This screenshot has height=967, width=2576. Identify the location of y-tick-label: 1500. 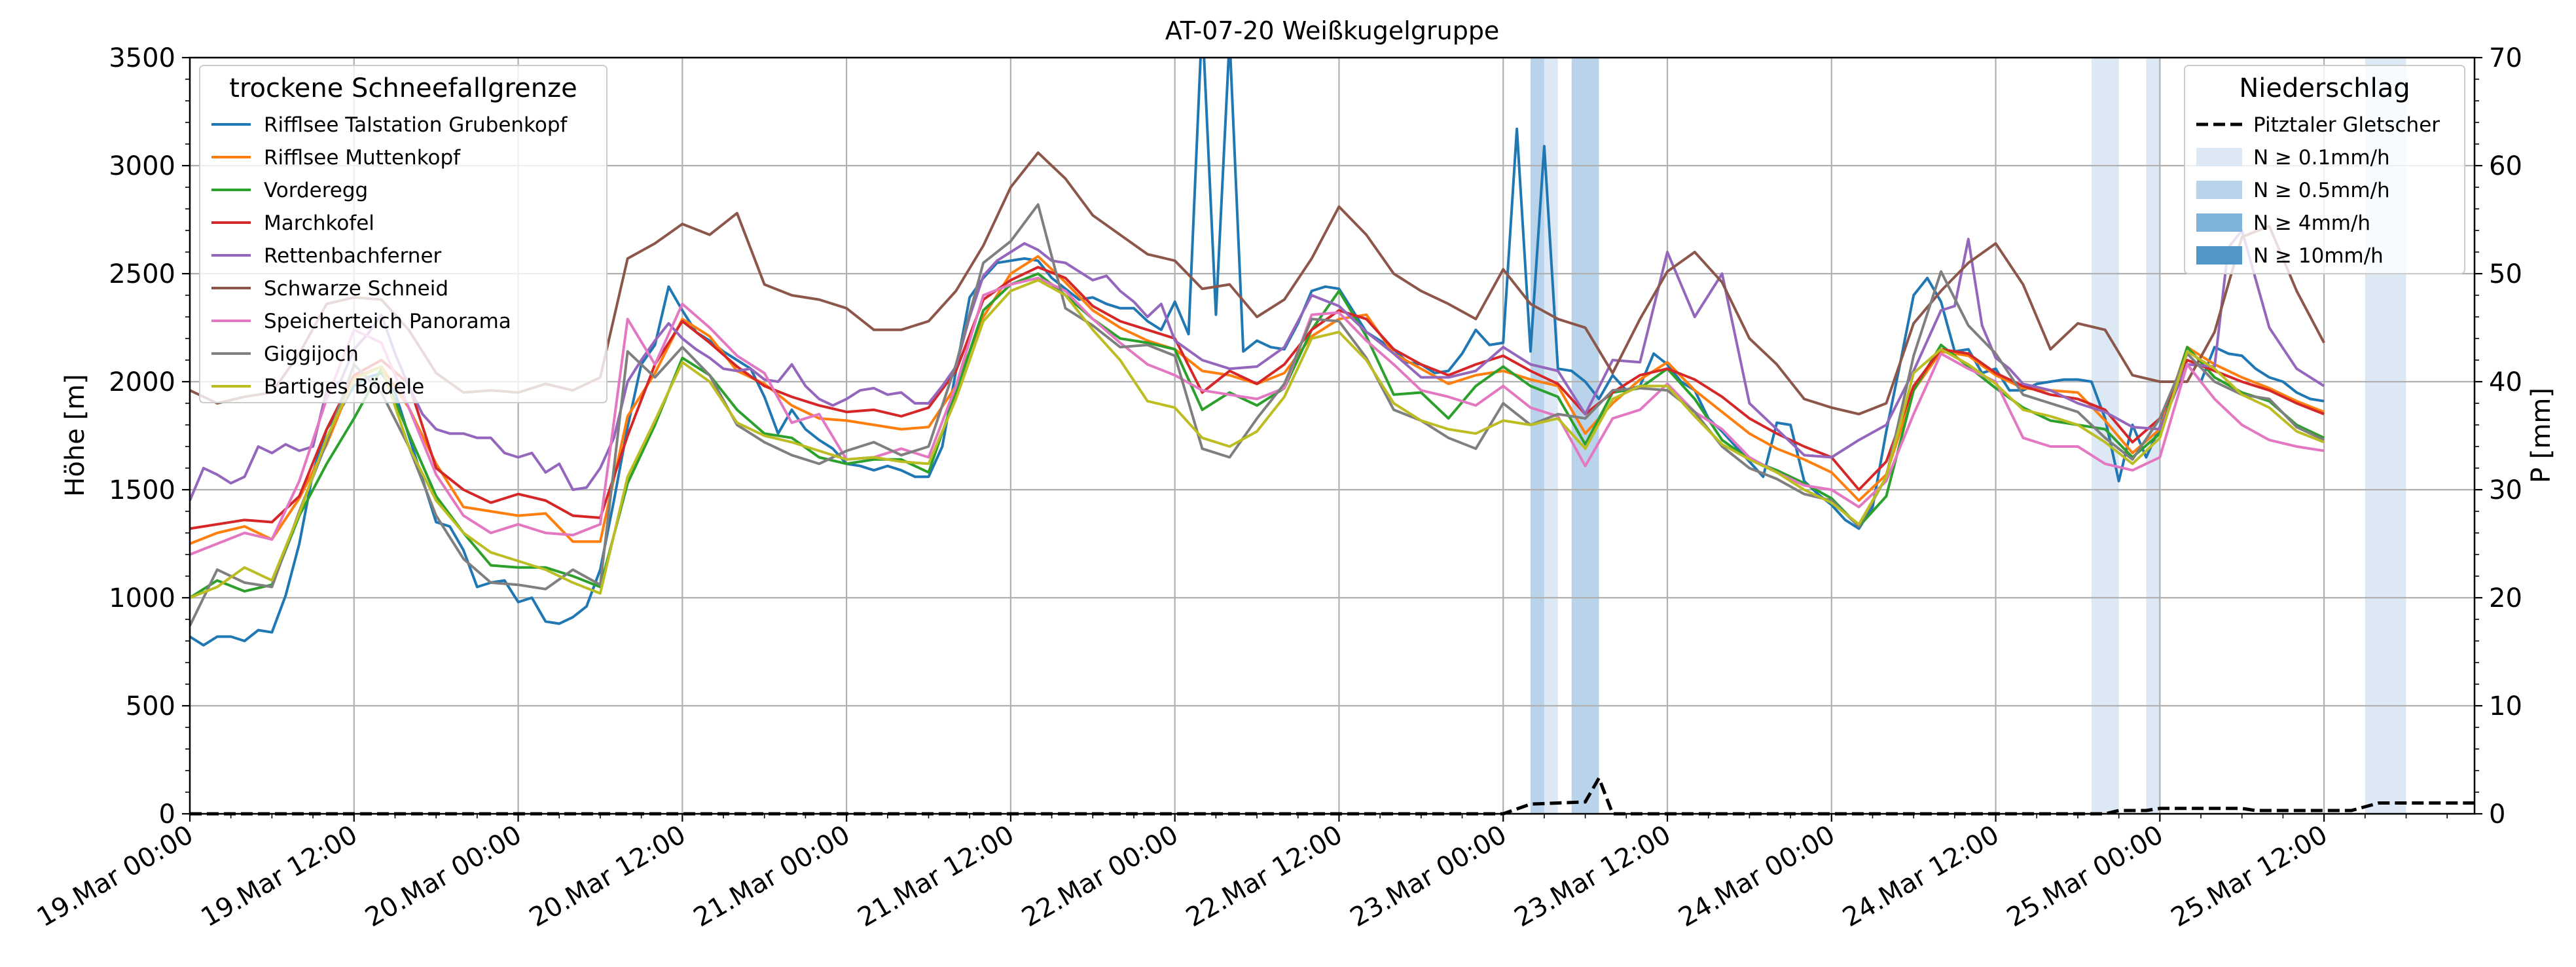
(142, 490).